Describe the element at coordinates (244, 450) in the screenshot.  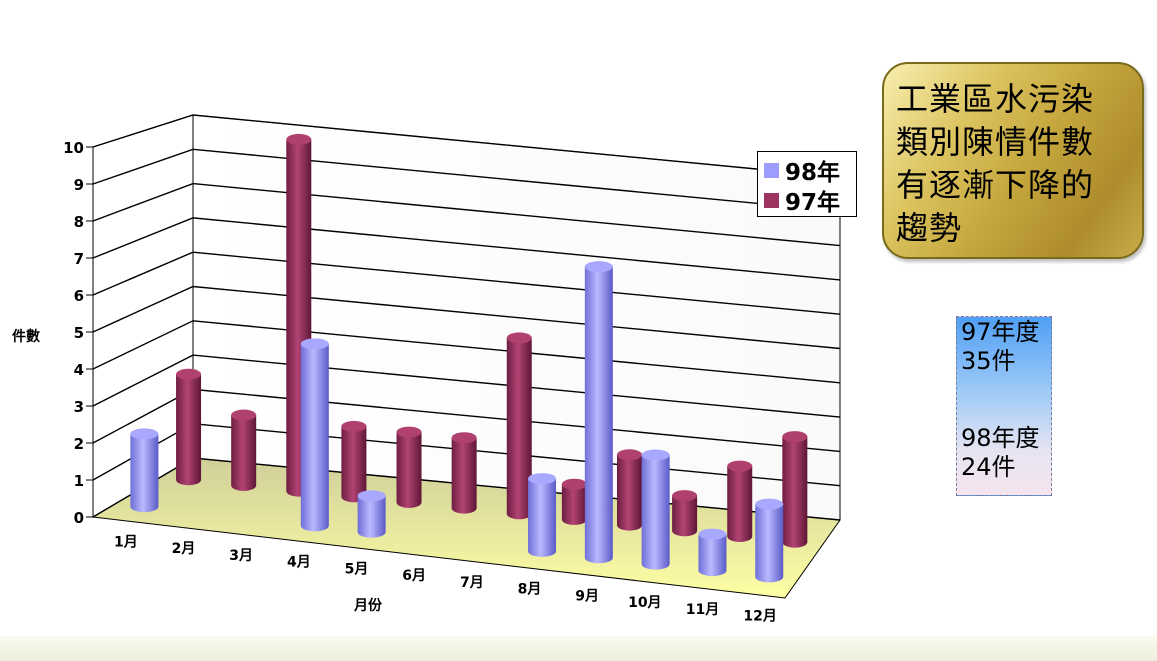
I see `bar-97年-2月` at that location.